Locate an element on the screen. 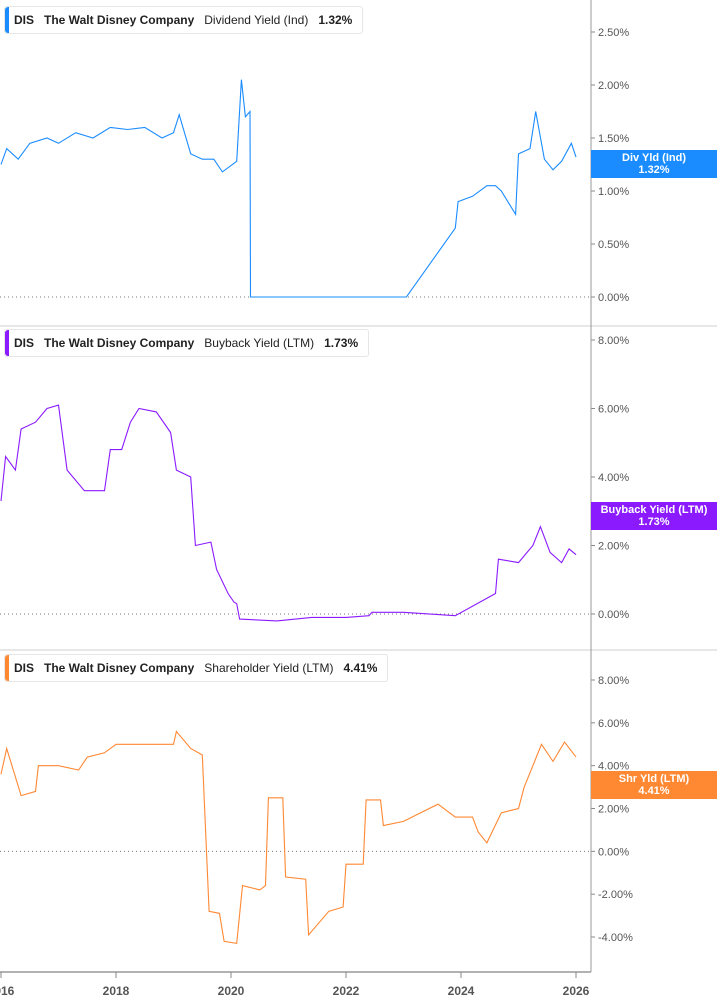 This screenshot has width=717, height=1005. y-tick-label: -4.00% is located at coordinates (615, 938).